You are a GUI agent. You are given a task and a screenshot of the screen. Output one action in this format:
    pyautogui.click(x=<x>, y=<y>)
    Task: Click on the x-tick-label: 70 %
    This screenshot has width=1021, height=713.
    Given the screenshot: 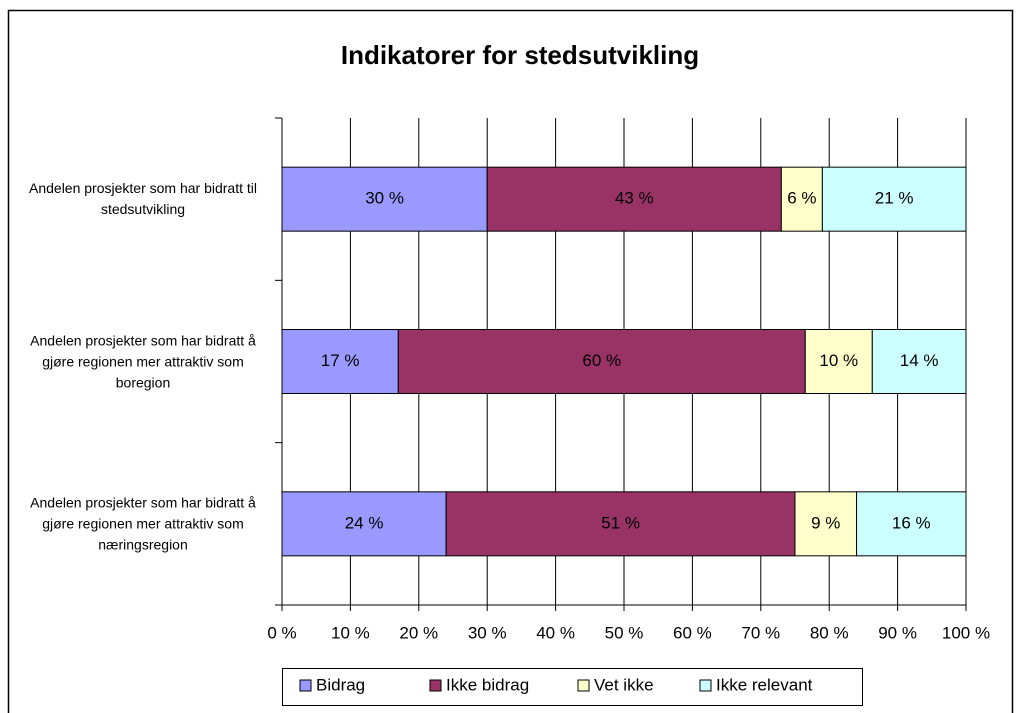 What is the action you would take?
    pyautogui.click(x=760, y=632)
    